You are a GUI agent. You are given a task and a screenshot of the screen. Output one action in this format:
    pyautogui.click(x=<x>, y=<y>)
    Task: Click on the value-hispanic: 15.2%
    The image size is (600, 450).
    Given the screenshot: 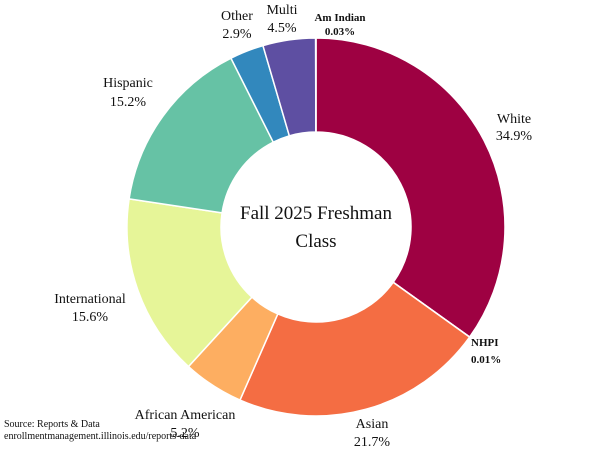 What is the action you would take?
    pyautogui.click(x=128, y=102)
    